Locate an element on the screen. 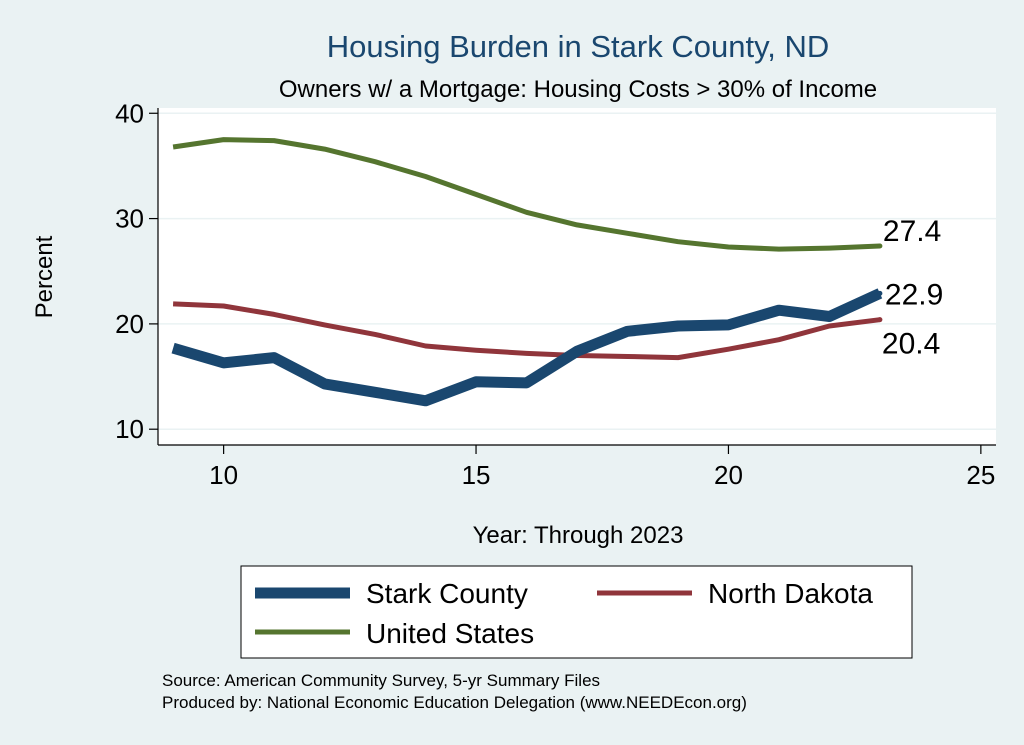 This screenshot has width=1024, height=745. end-point-north-dakota is located at coordinates (880, 320).